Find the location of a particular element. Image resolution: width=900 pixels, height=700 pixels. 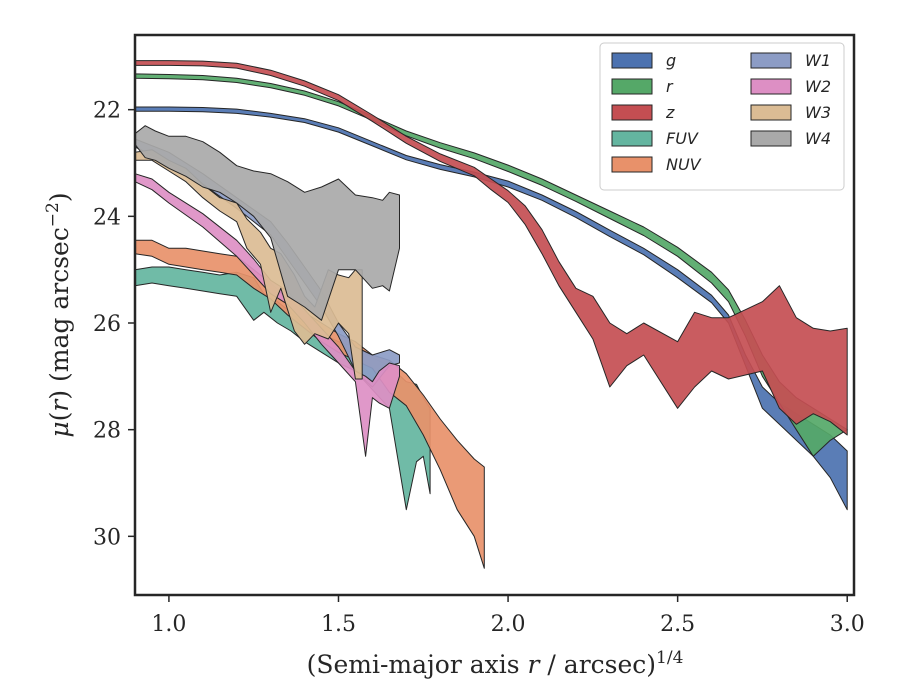

y-tick-label: 26 is located at coordinates (107, 324).